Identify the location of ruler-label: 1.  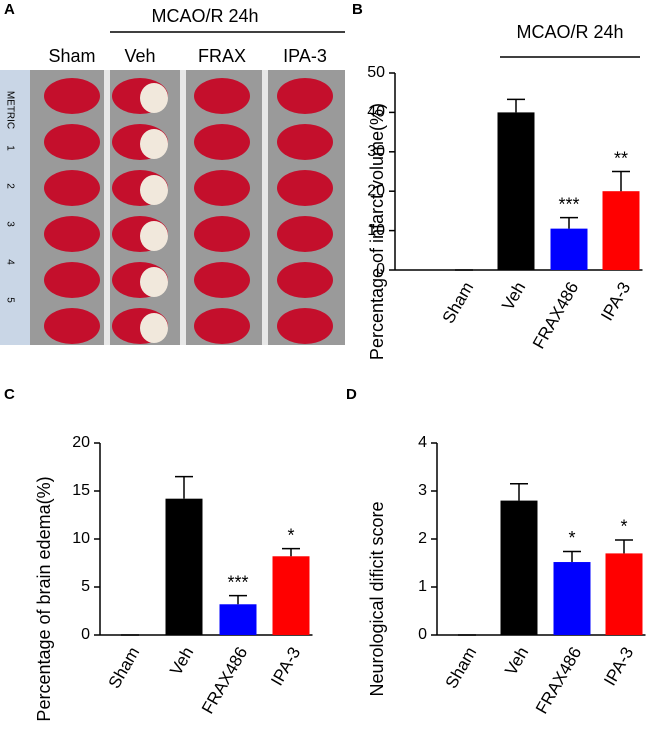
(9, 148).